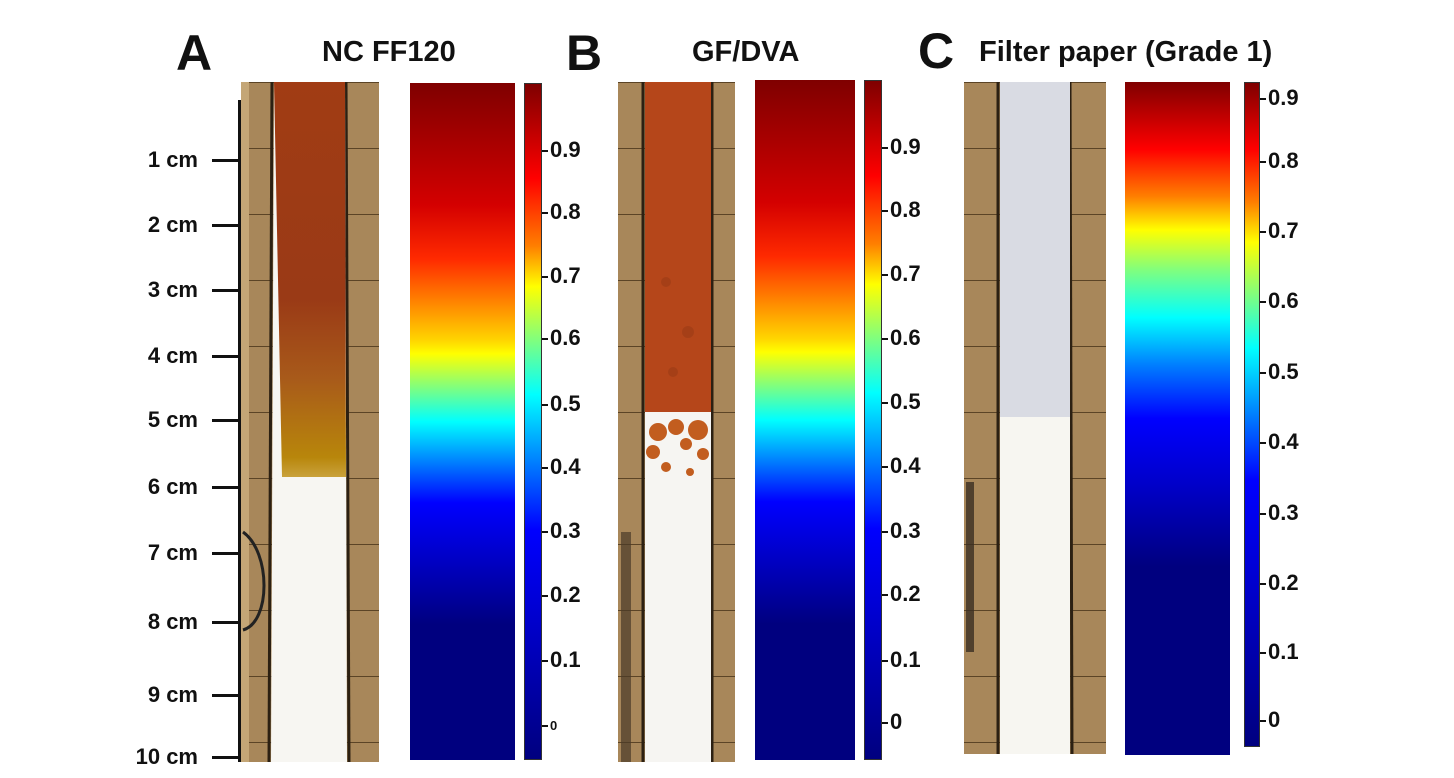 Image resolution: width=1454 pixels, height=778 pixels. I want to click on ruler-label: 9 cm, so click(172, 694).